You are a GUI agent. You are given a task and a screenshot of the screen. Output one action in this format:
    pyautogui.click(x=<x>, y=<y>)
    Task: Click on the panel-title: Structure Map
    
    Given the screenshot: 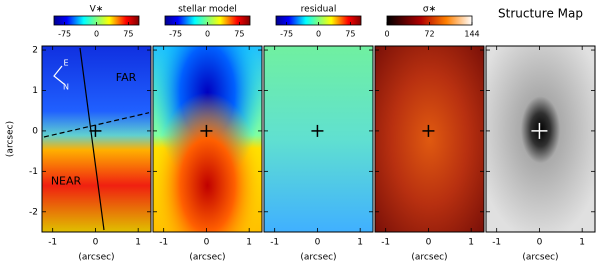 What is the action you would take?
    pyautogui.click(x=540, y=14)
    